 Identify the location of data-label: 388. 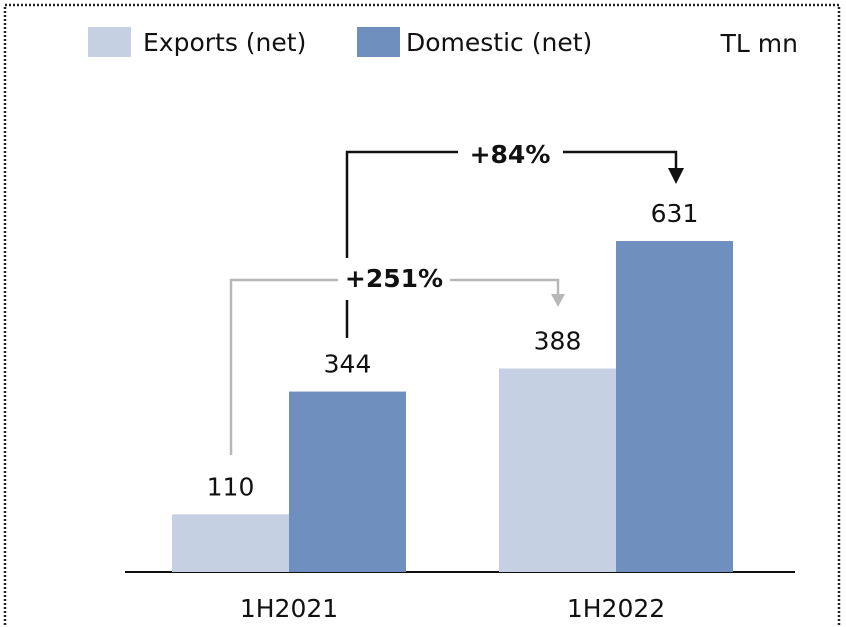
(558, 340).